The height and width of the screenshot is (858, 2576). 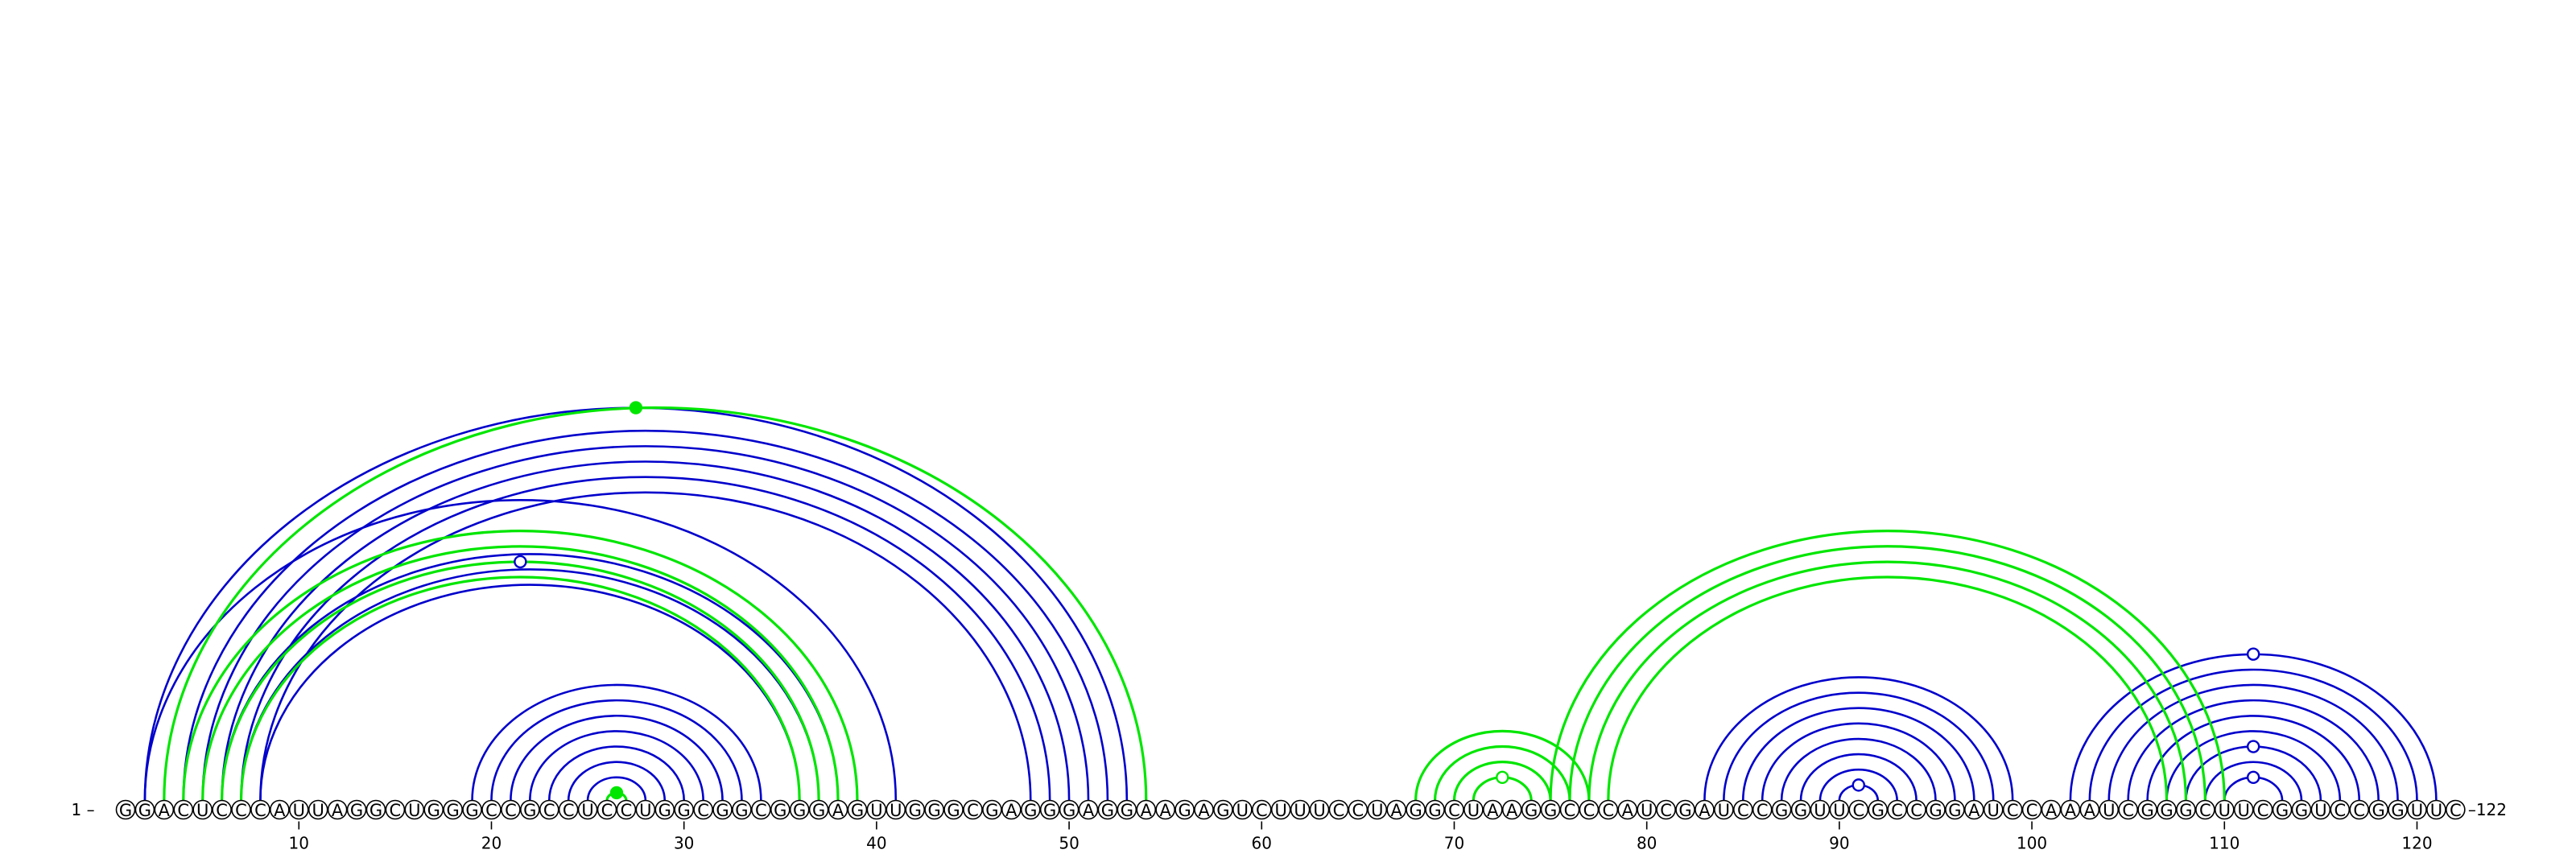 I want to click on tick-label: 80, so click(x=1647, y=844).